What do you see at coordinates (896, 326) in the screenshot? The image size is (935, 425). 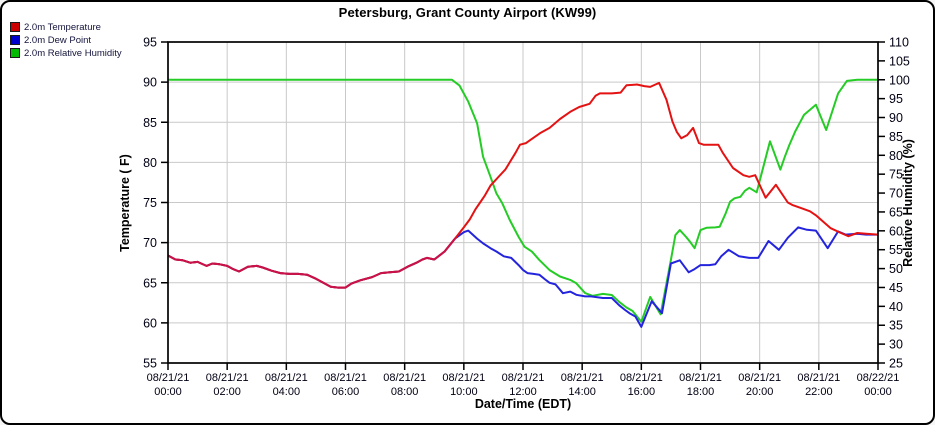 I see `right-tick-label: 35` at bounding box center [896, 326].